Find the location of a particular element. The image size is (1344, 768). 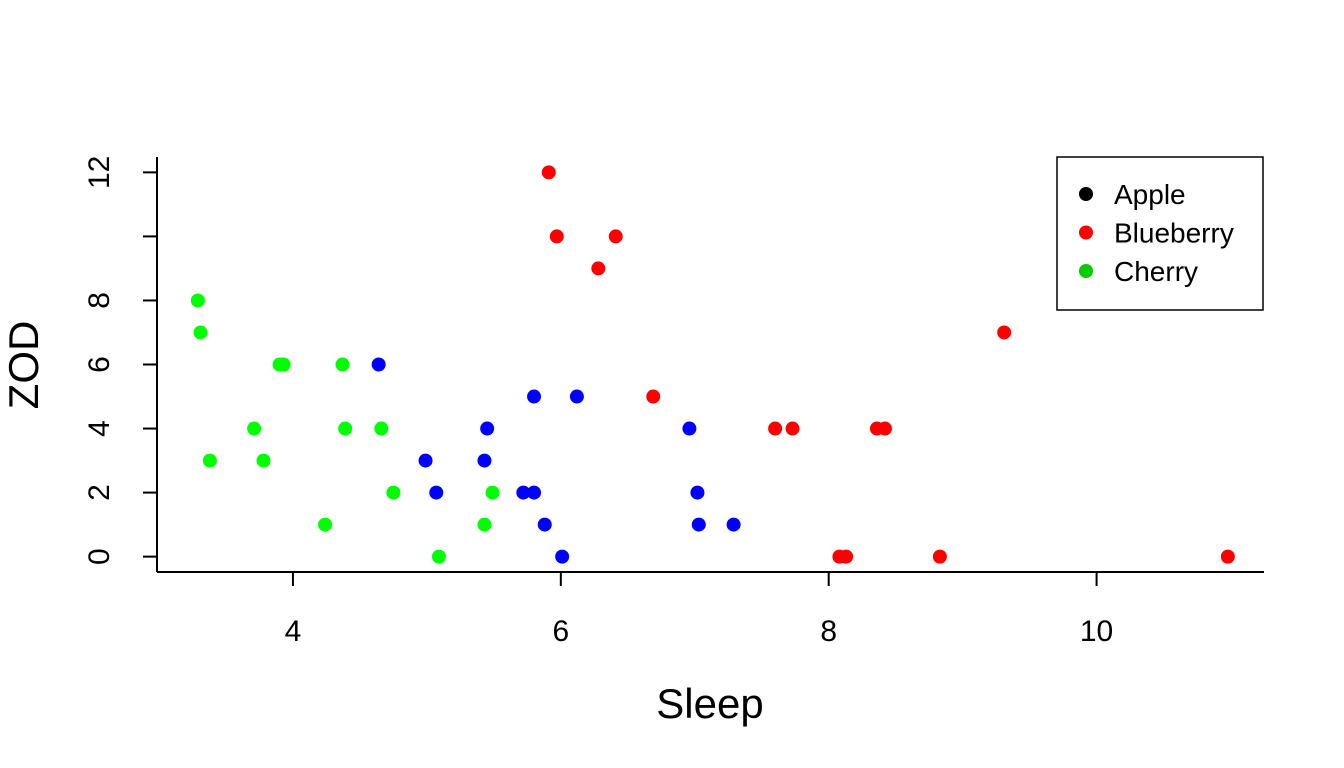

x-axis-ticks: 4 6 8 10 is located at coordinates (699, 610).